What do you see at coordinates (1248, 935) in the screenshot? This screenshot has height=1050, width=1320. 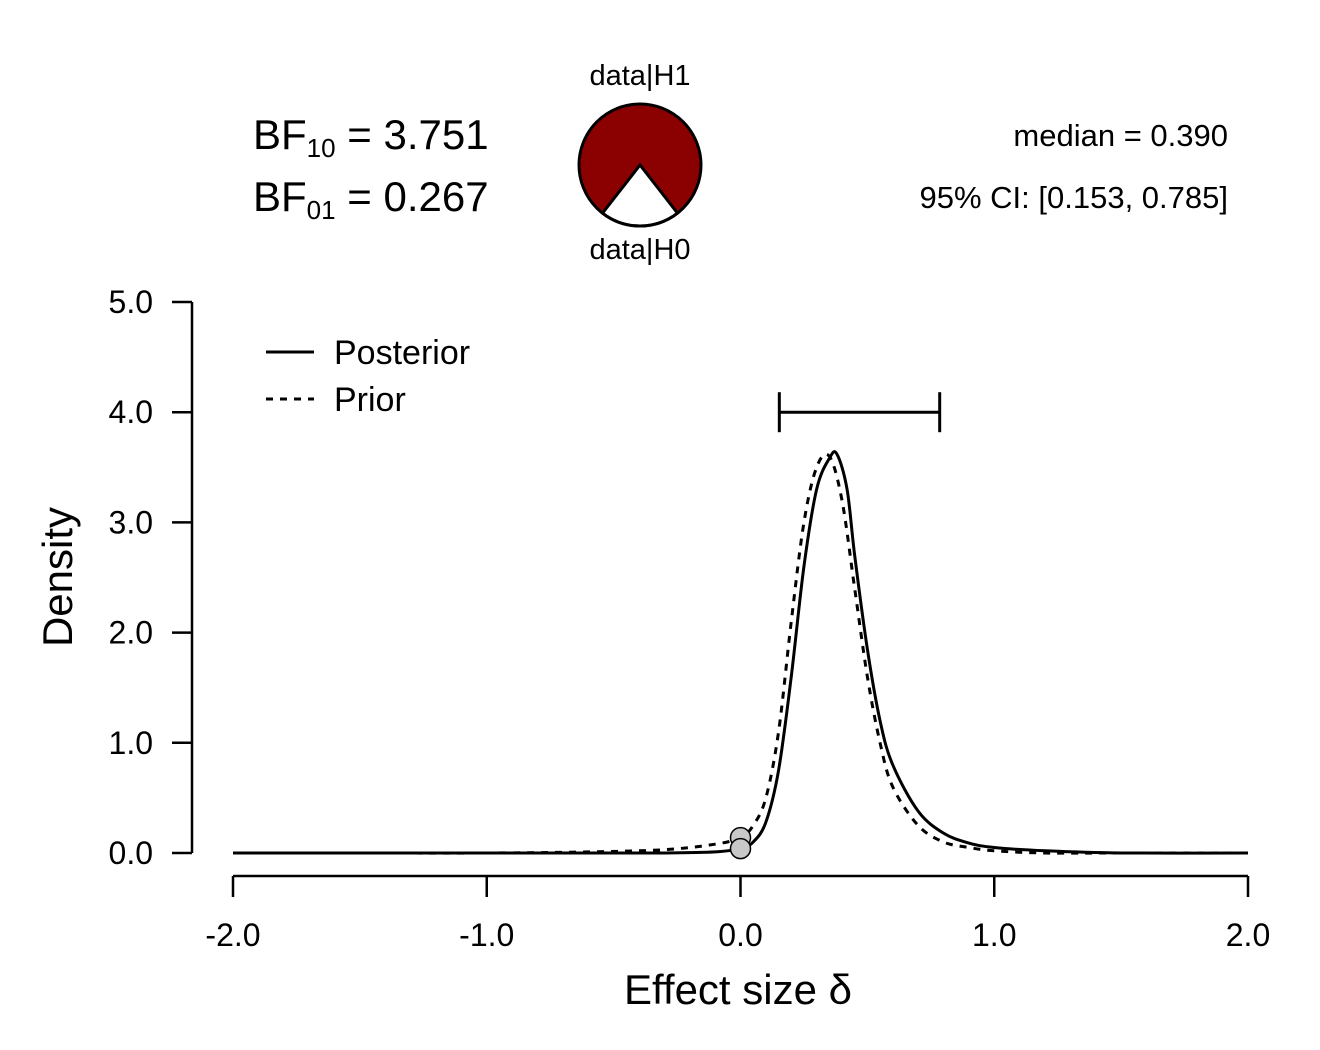 I see `x-tick-label-4: 2.0` at bounding box center [1248, 935].